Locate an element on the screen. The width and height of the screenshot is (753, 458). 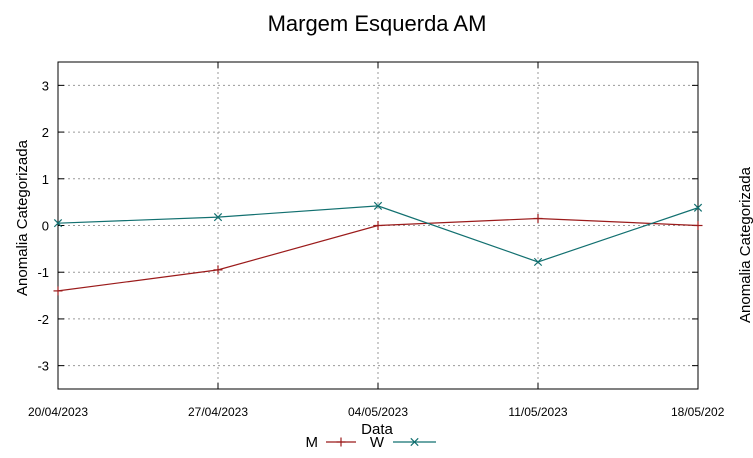
y-tick-label: 2 is located at coordinates (45, 132).